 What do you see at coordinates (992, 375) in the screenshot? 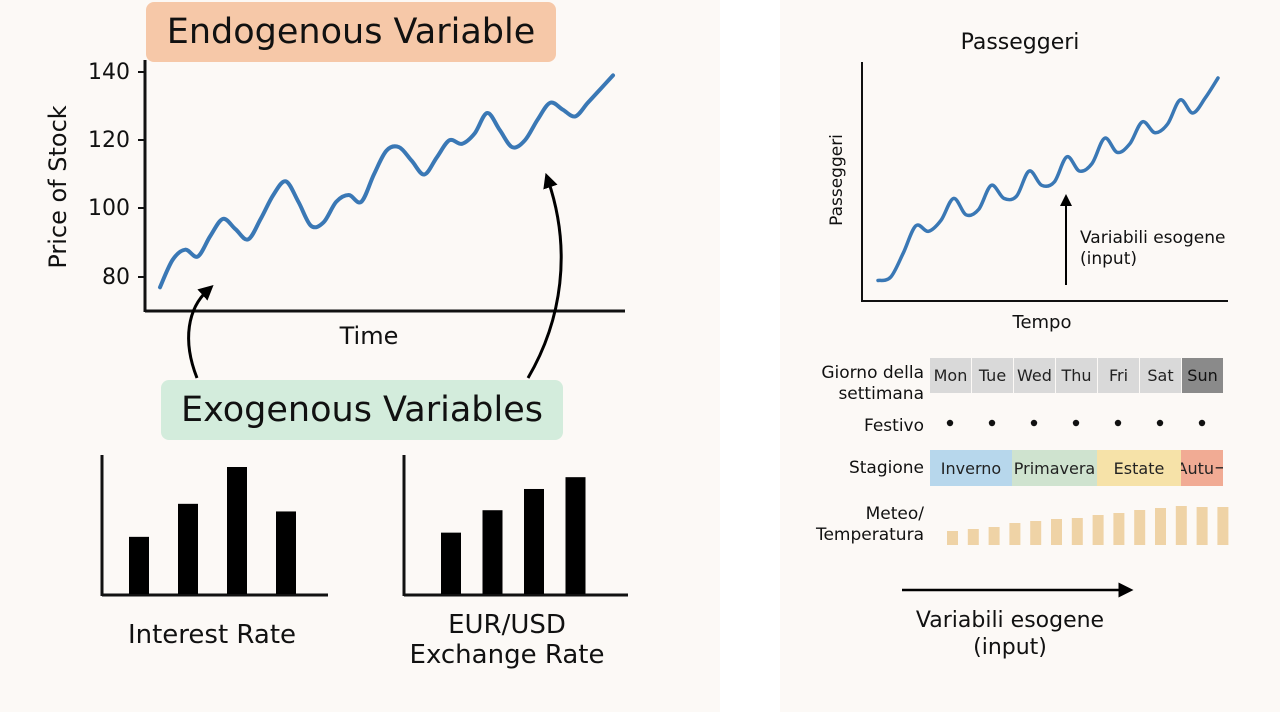
I see `day-cell-tue: Tue` at bounding box center [992, 375].